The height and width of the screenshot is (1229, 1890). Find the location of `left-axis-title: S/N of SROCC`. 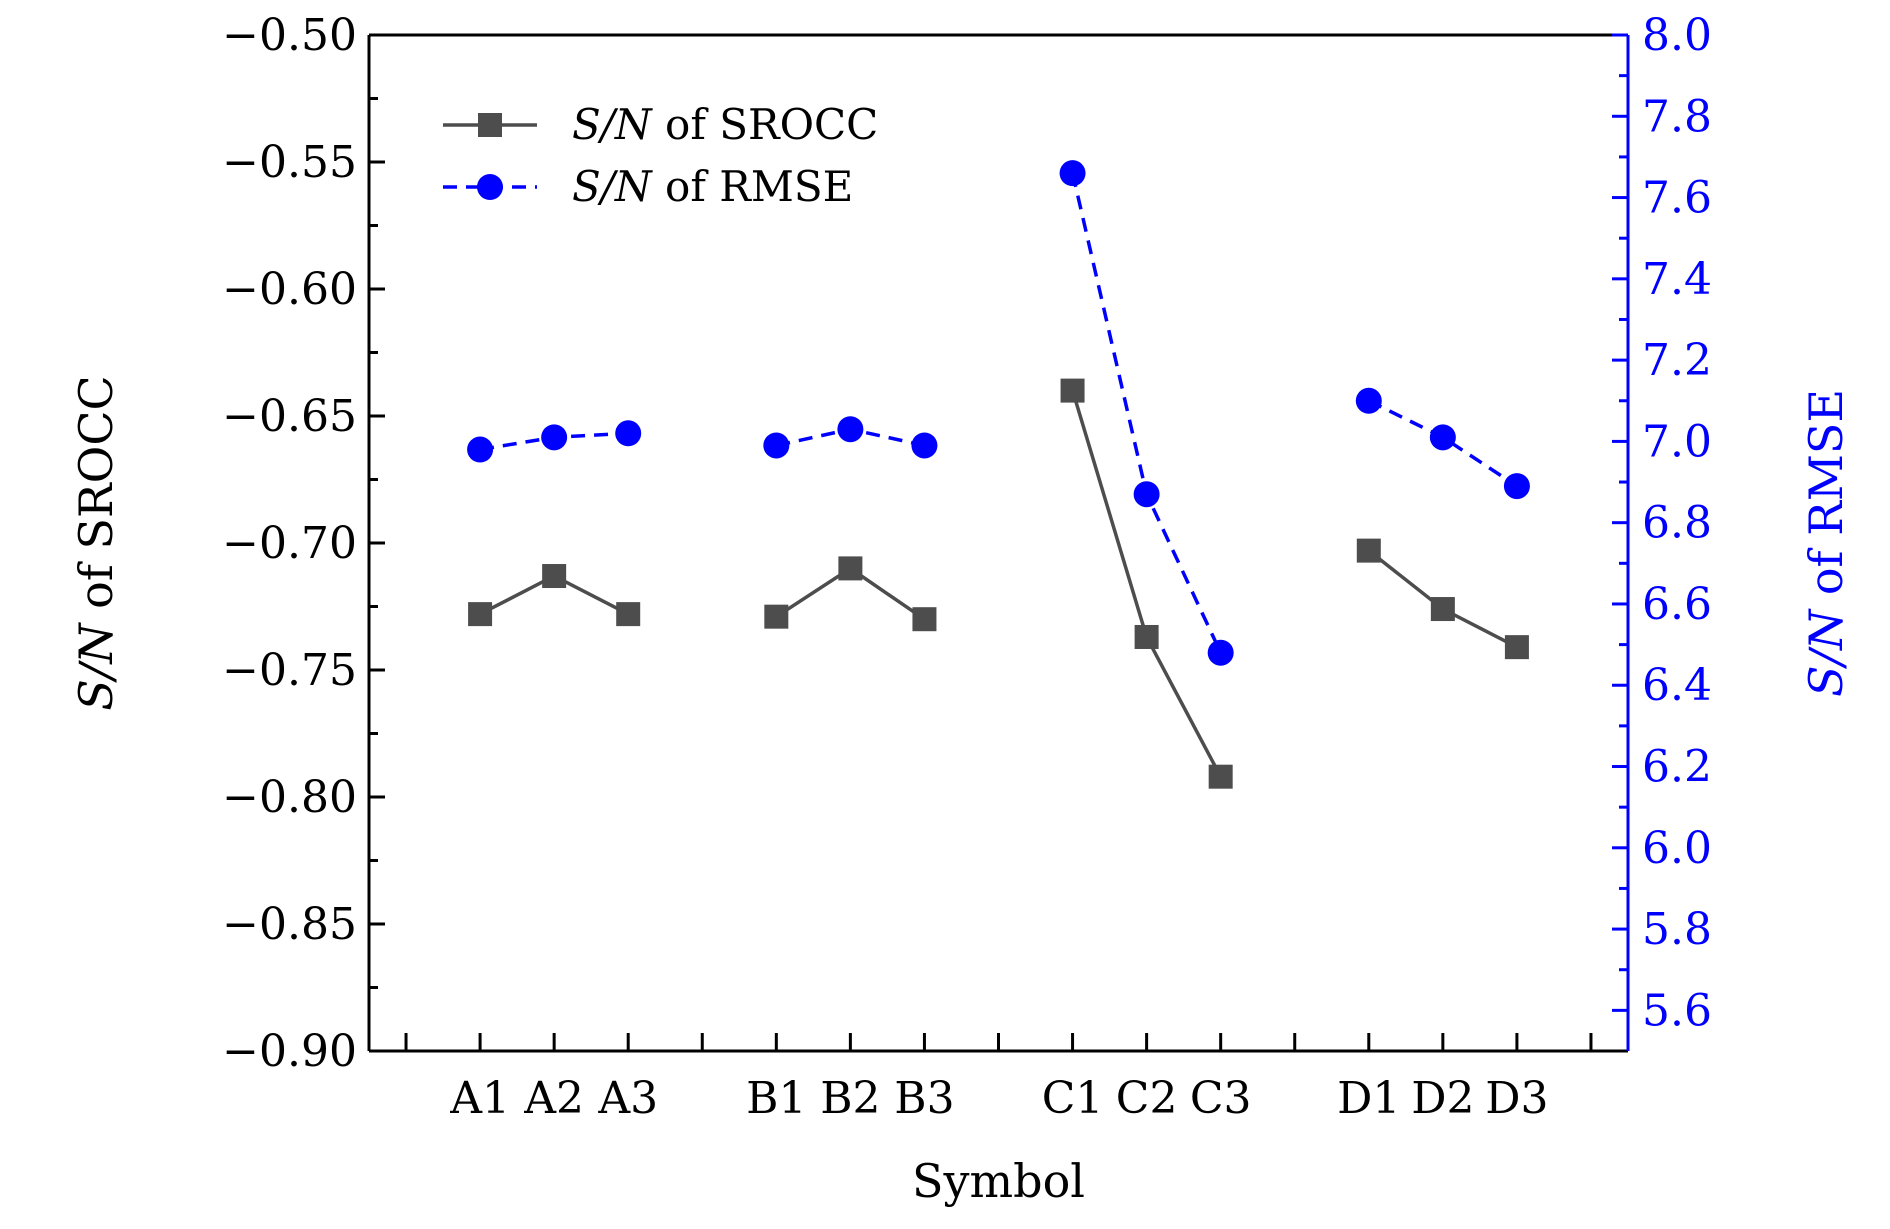

left-axis-title: S/N of SROCC is located at coordinates (96, 542).